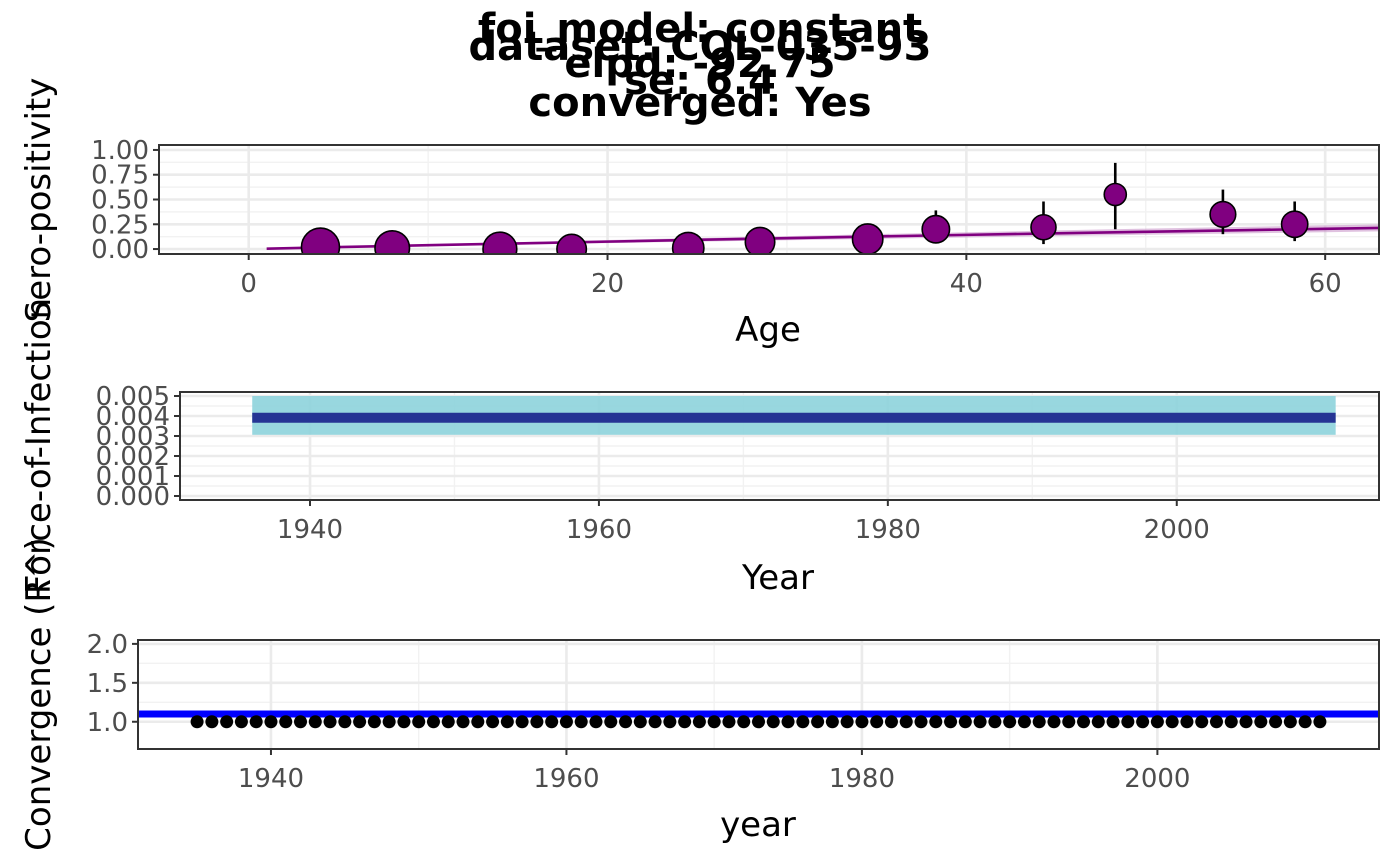 Image resolution: width=1400 pixels, height=866 pixels. Describe the element at coordinates (107, 723) in the screenshot. I see `convergence-ytick-label: 1.0` at that location.